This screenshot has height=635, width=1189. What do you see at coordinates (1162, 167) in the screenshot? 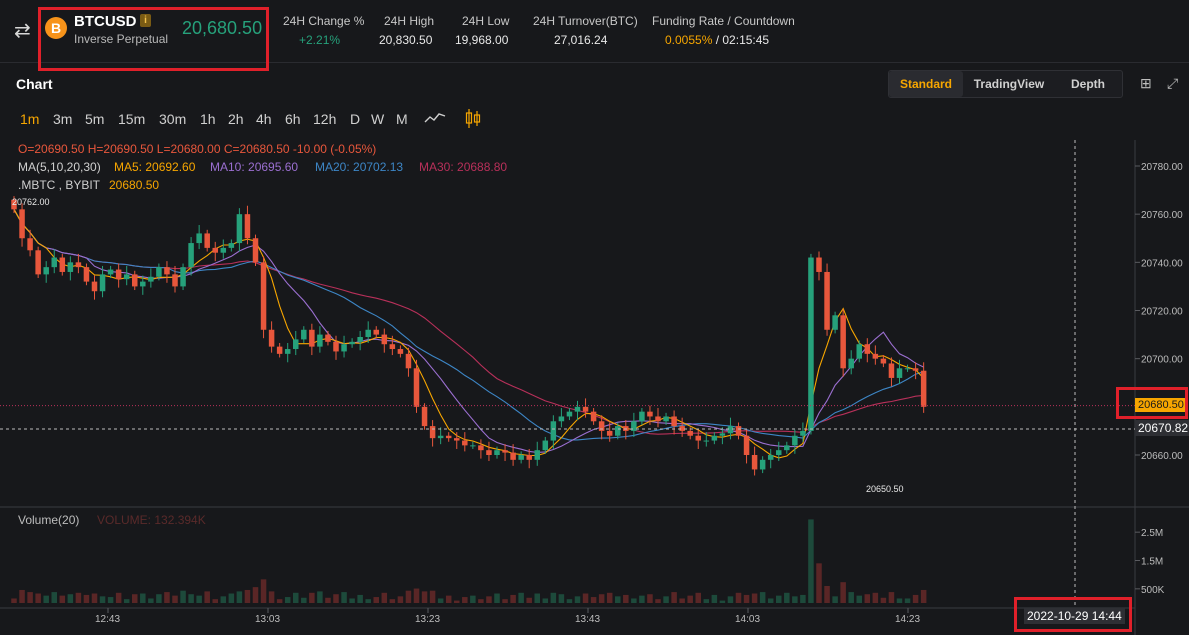
I see `price-tick-label: 20780.00` at bounding box center [1162, 167].